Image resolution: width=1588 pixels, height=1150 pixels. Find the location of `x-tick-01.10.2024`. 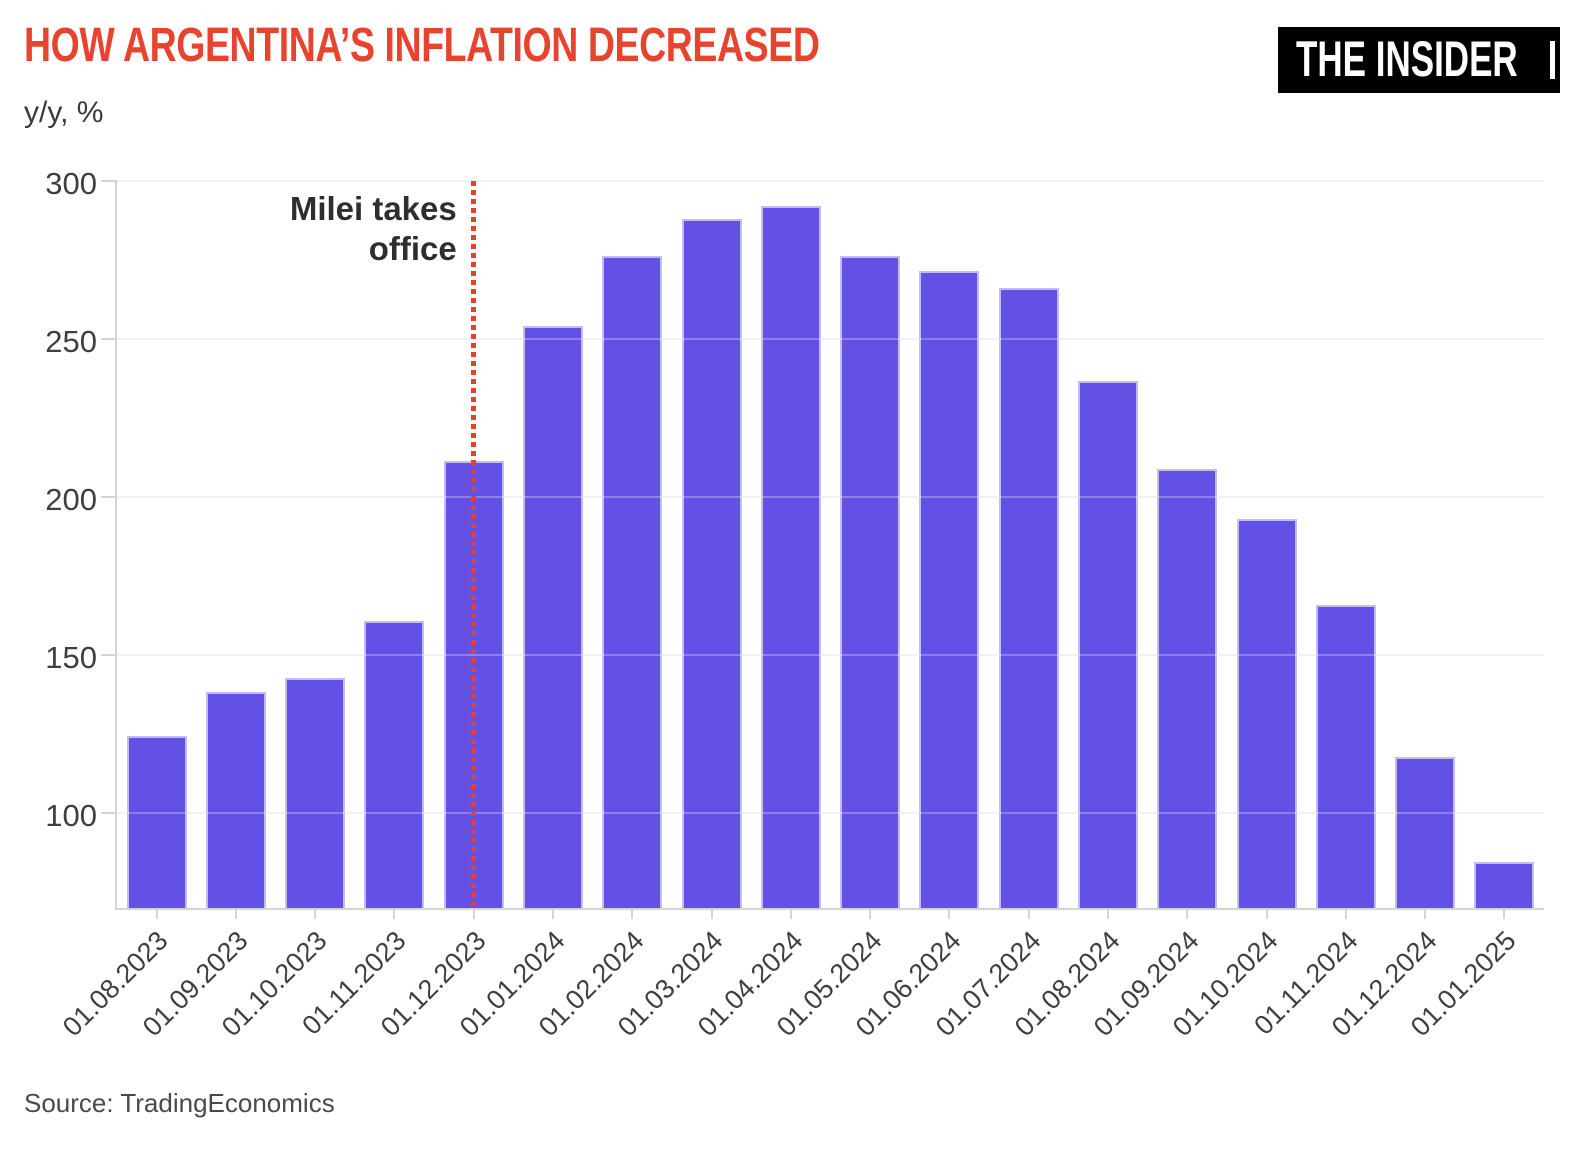

x-tick-01.10.2024 is located at coordinates (1266, 914).